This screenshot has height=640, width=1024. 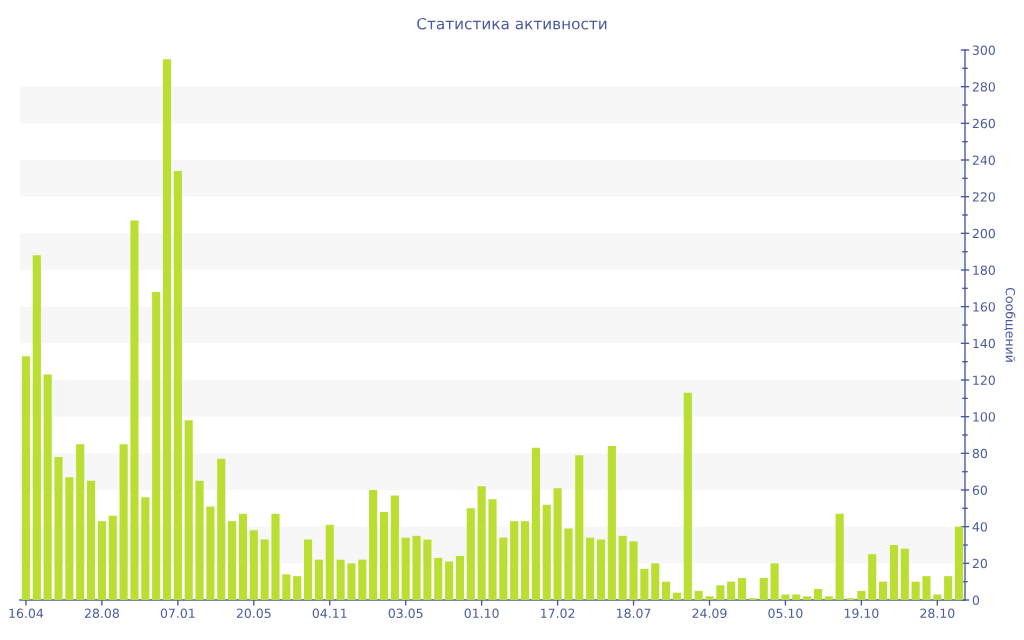 What do you see at coordinates (984, 270) in the screenshot?
I see `y-tick-label: 180` at bounding box center [984, 270].